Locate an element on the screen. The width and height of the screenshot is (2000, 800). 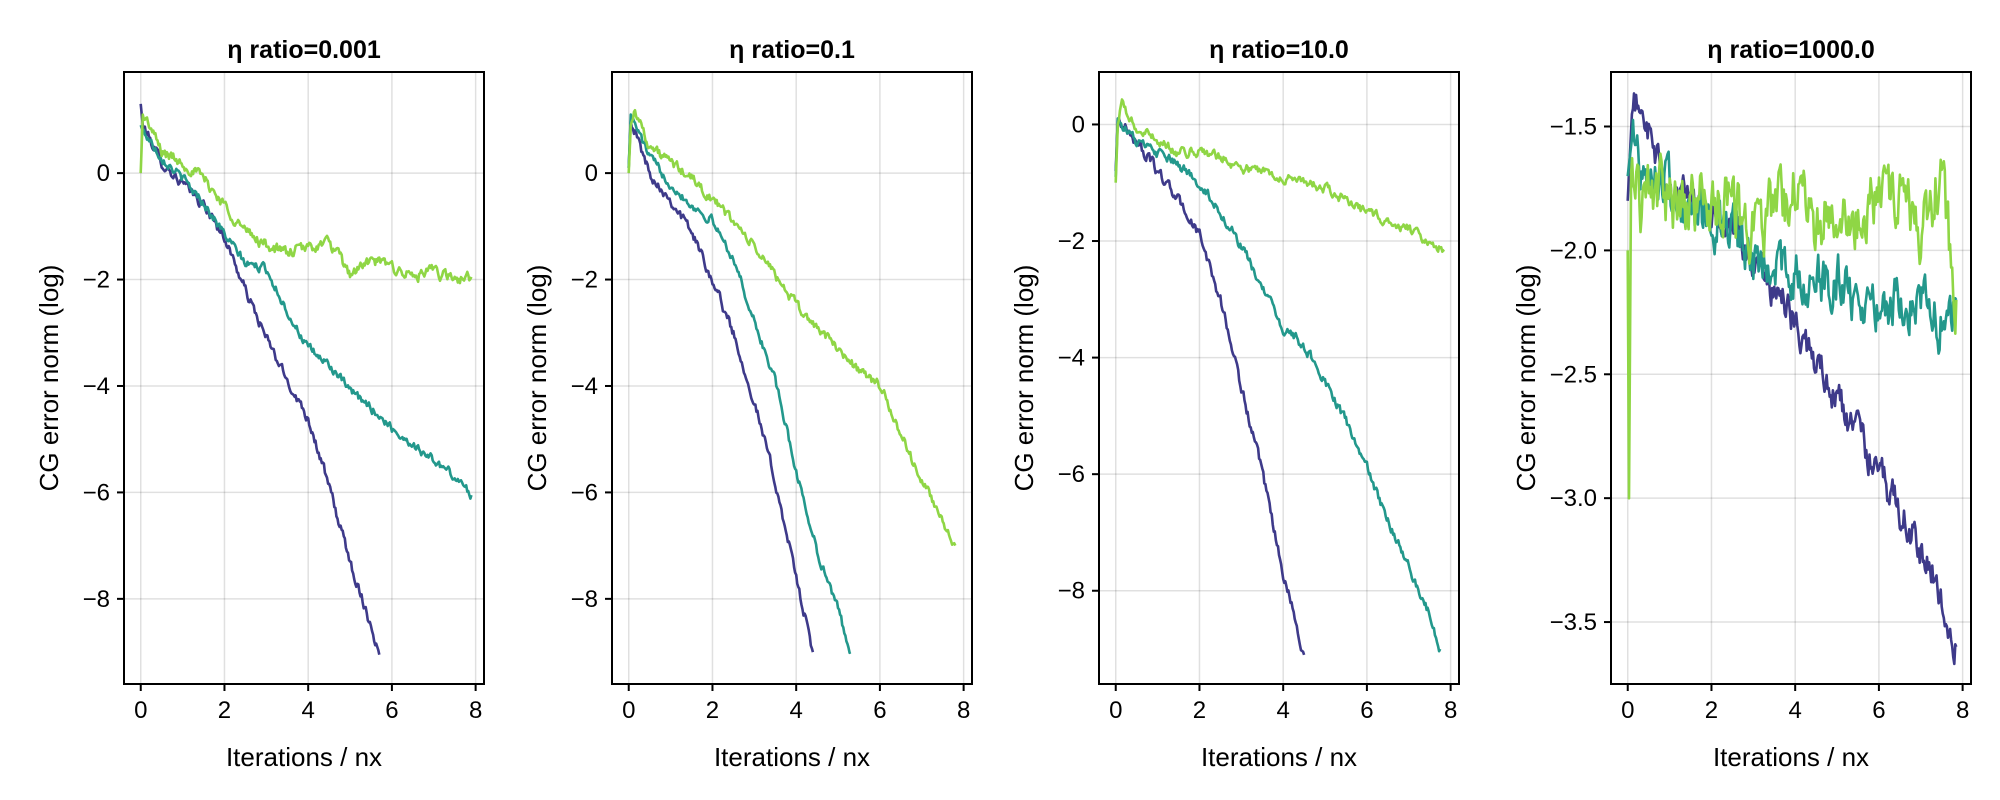
panel-title: η ratio=1000.0 is located at coordinates (1790, 50).